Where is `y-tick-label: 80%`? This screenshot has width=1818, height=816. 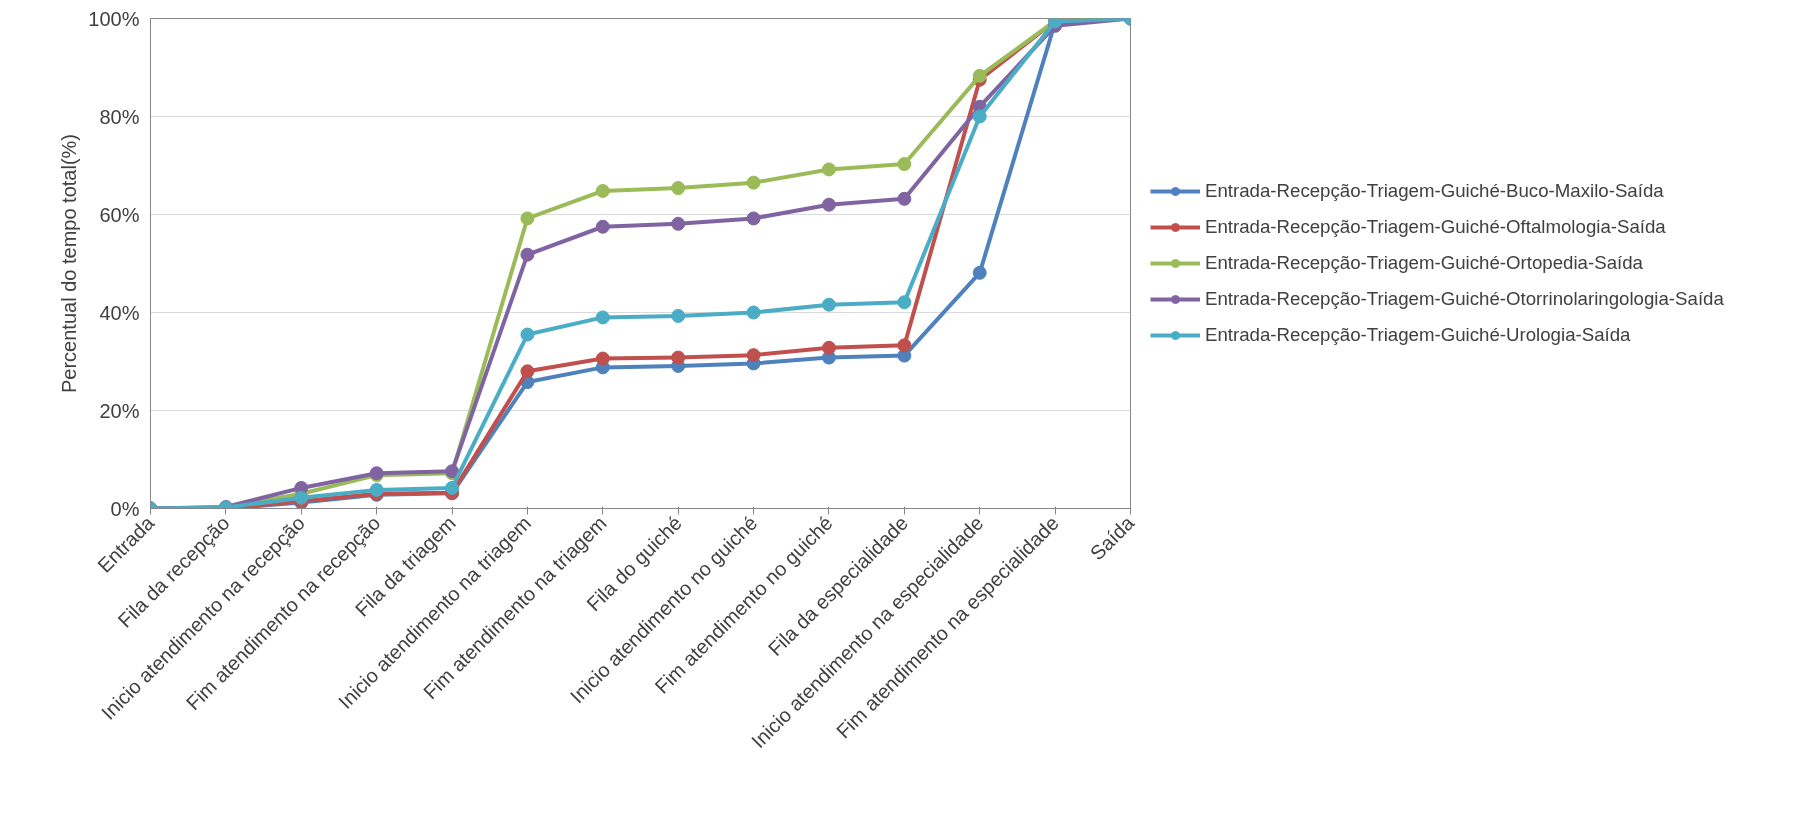 y-tick-label: 80% is located at coordinates (119, 116).